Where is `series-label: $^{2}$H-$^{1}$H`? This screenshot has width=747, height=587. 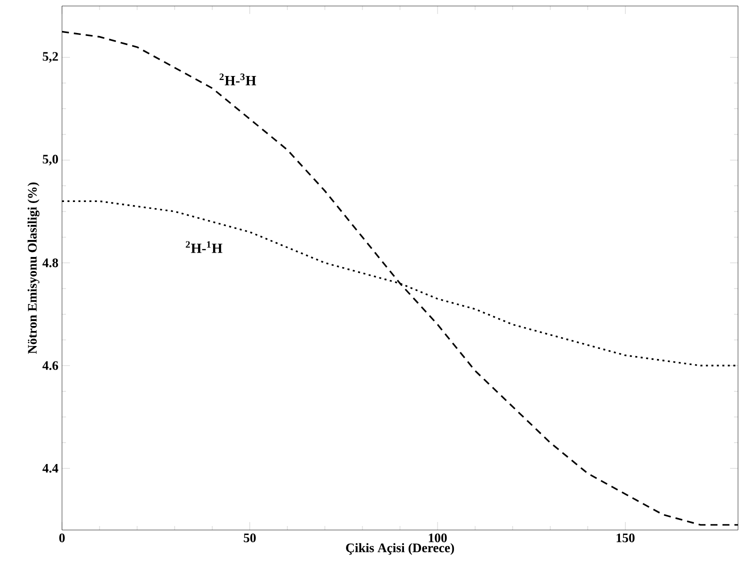 series-label: $^{2}$H-$^{1}$H is located at coordinates (204, 247).